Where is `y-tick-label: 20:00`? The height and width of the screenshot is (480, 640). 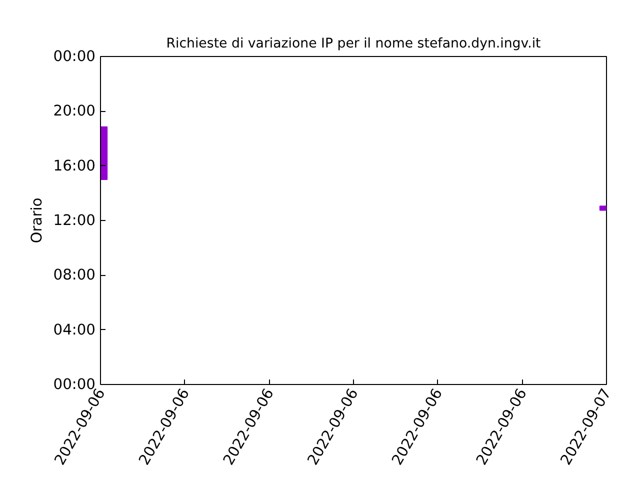 y-tick-label: 20:00 is located at coordinates (74, 111).